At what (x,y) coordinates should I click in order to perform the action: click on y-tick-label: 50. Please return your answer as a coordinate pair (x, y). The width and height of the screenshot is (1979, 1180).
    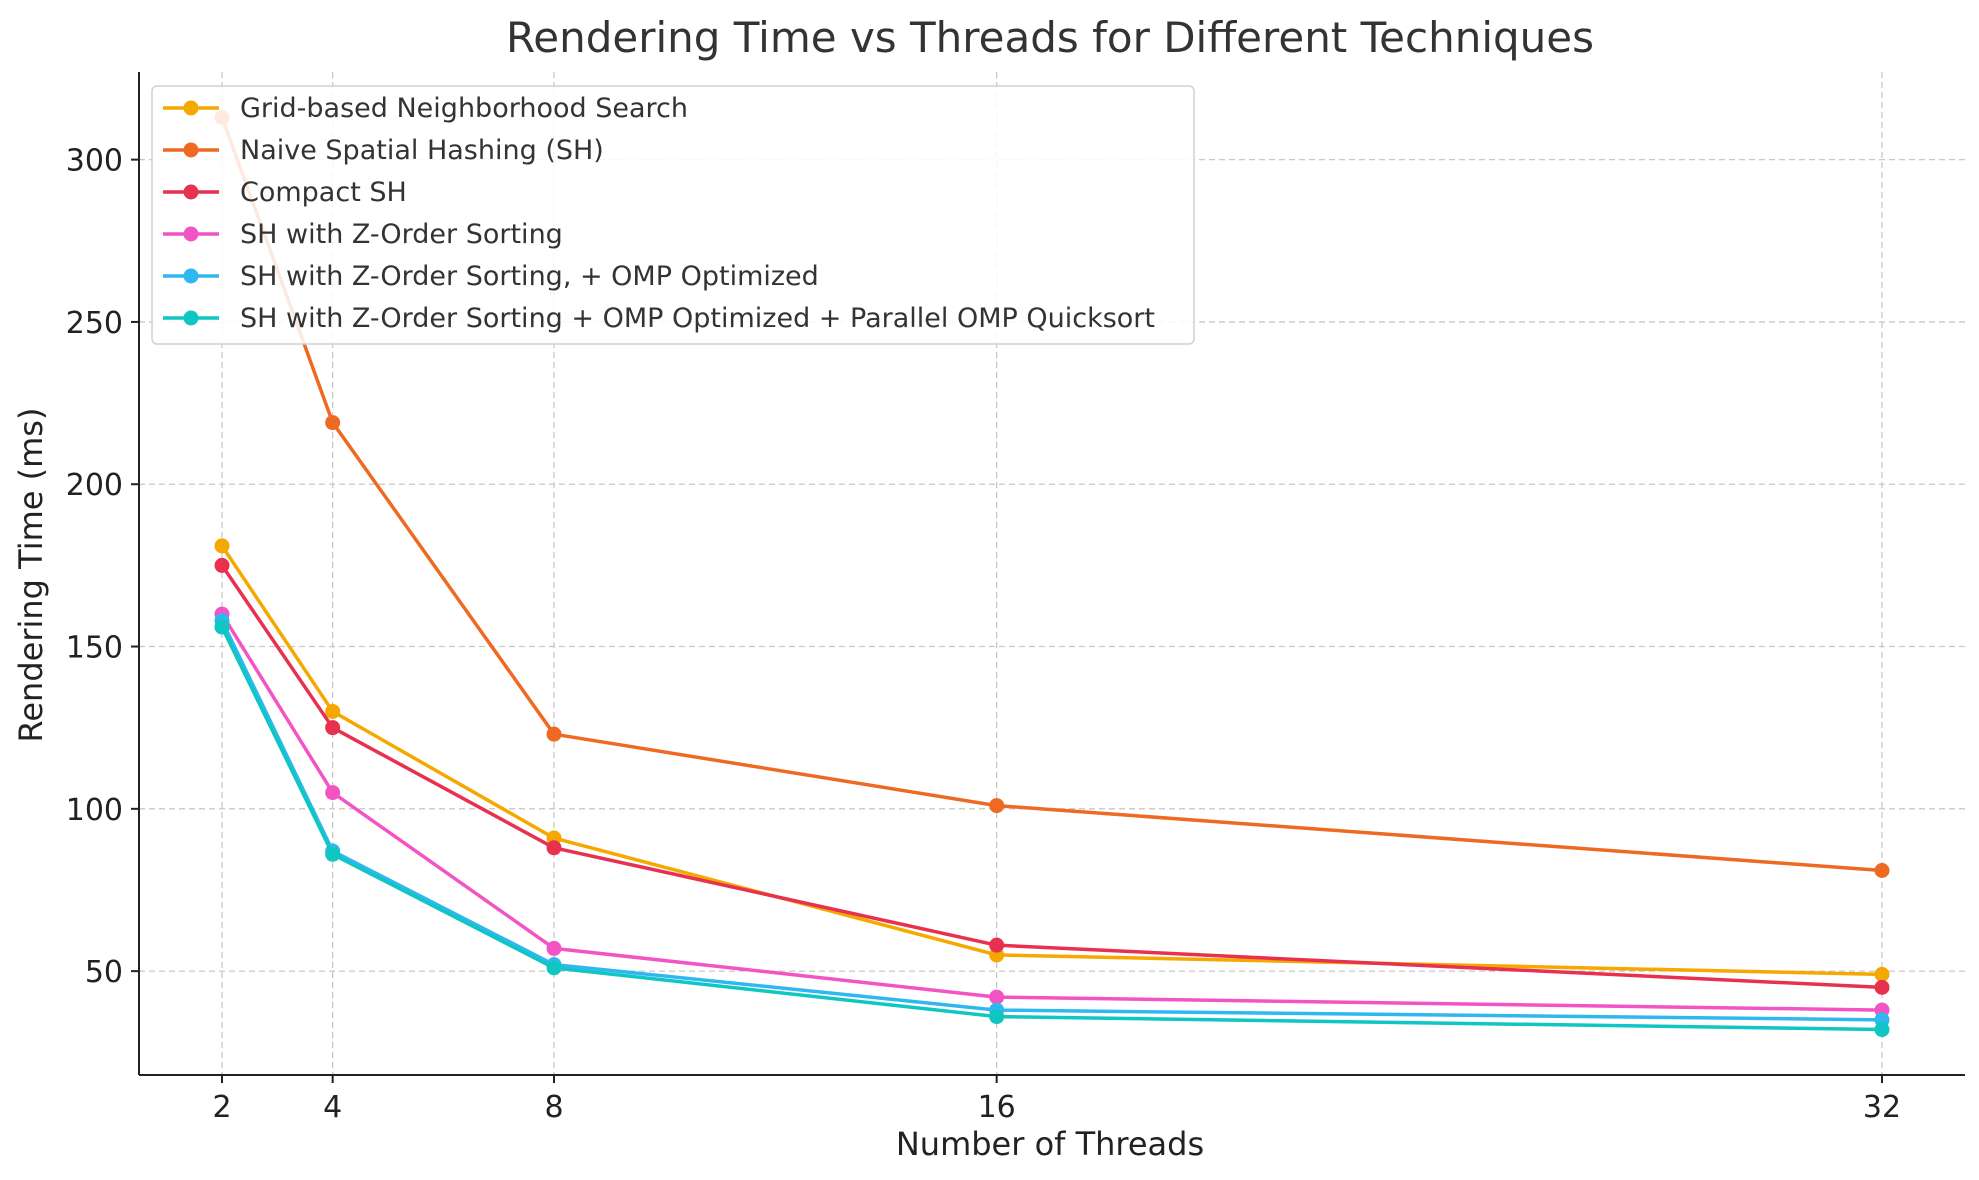
    Looking at the image, I should click on (104, 972).